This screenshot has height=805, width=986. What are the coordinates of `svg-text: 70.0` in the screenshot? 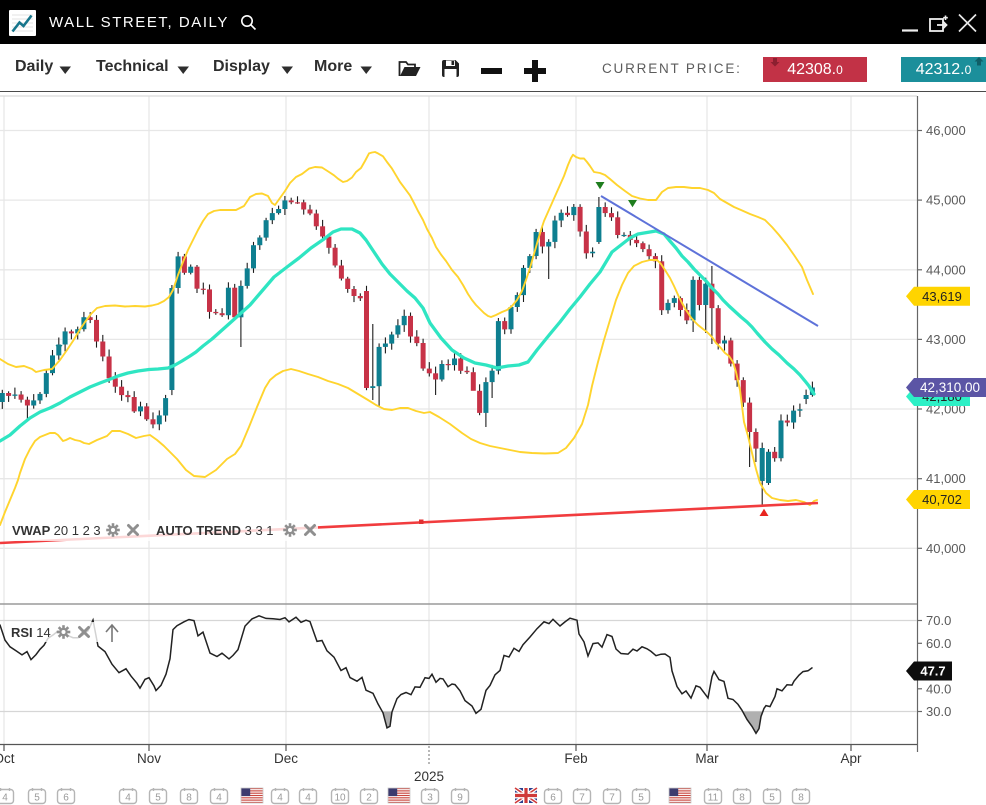 It's located at (938, 620).